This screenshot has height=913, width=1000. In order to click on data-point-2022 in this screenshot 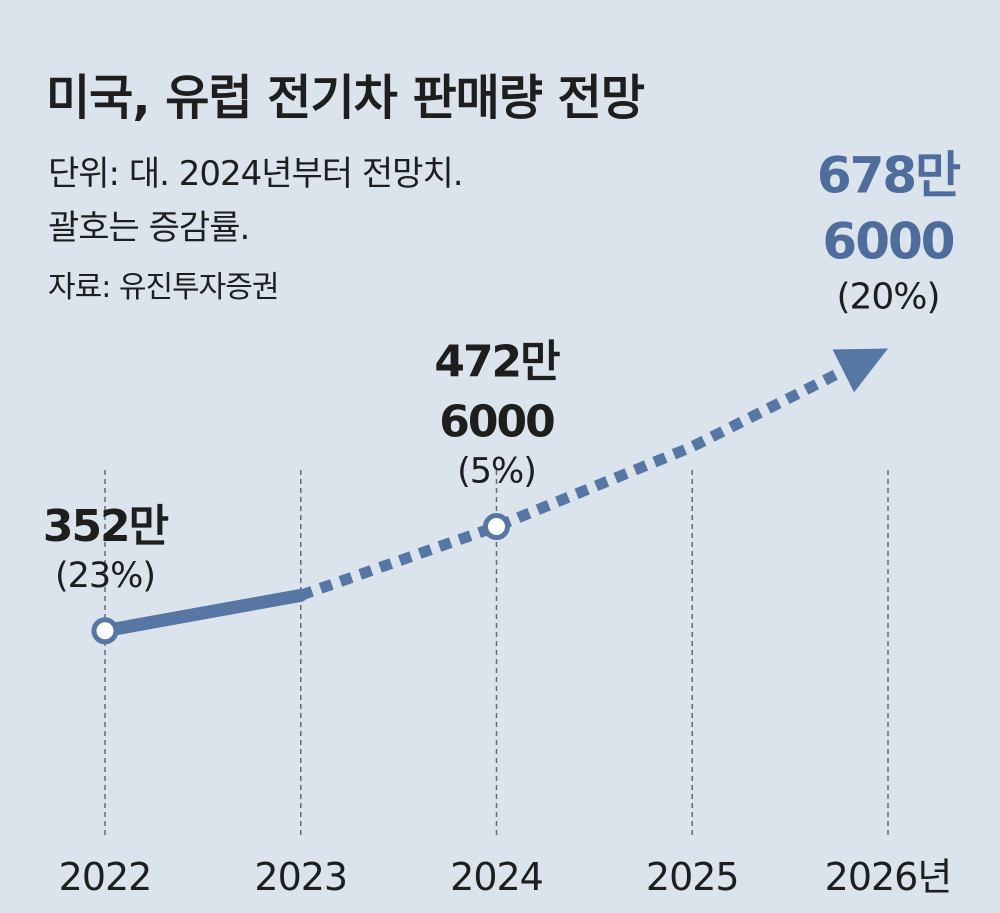, I will do `click(105, 631)`.